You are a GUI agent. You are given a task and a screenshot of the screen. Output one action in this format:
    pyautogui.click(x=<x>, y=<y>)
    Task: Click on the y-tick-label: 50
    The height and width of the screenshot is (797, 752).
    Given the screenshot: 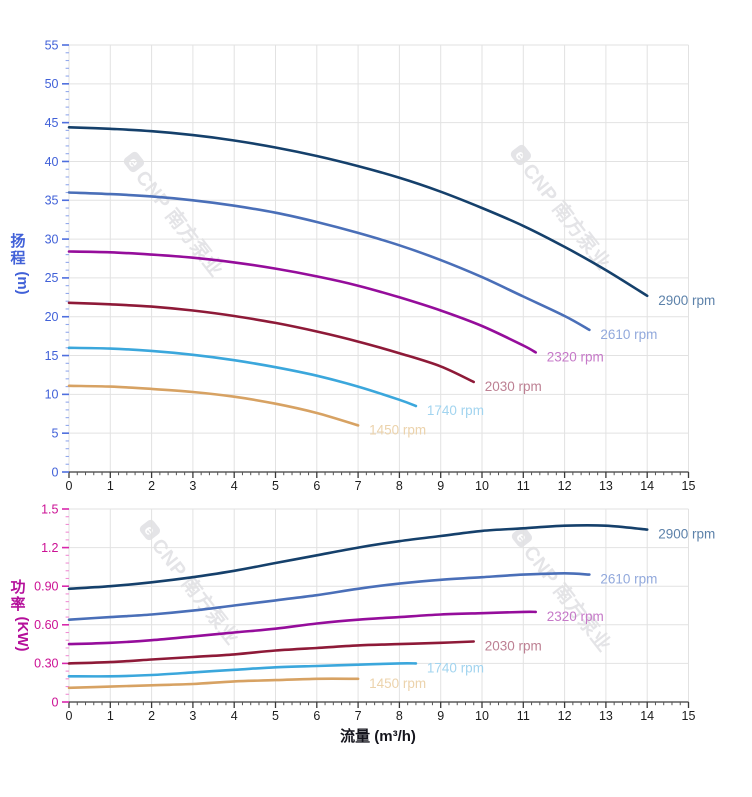 What is the action you would take?
    pyautogui.click(x=52, y=84)
    